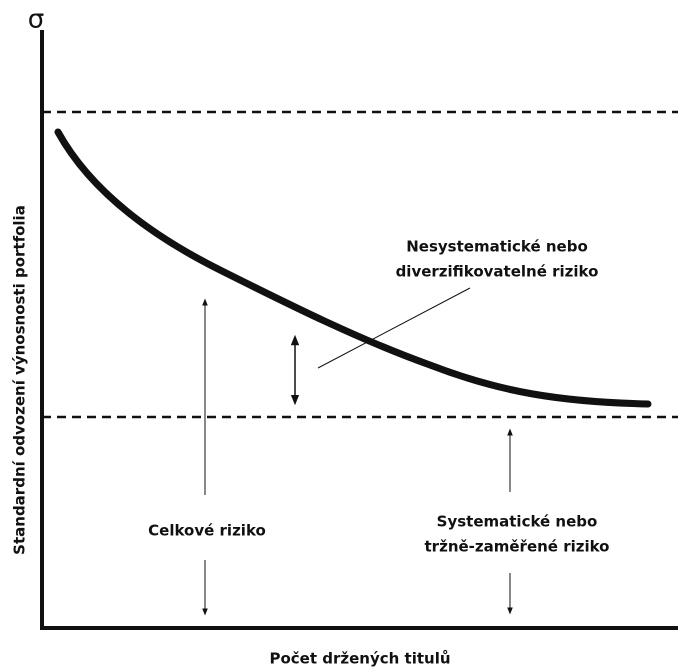 This screenshot has height=669, width=678. What do you see at coordinates (36, 20) in the screenshot?
I see `y-symbol: σ` at bounding box center [36, 20].